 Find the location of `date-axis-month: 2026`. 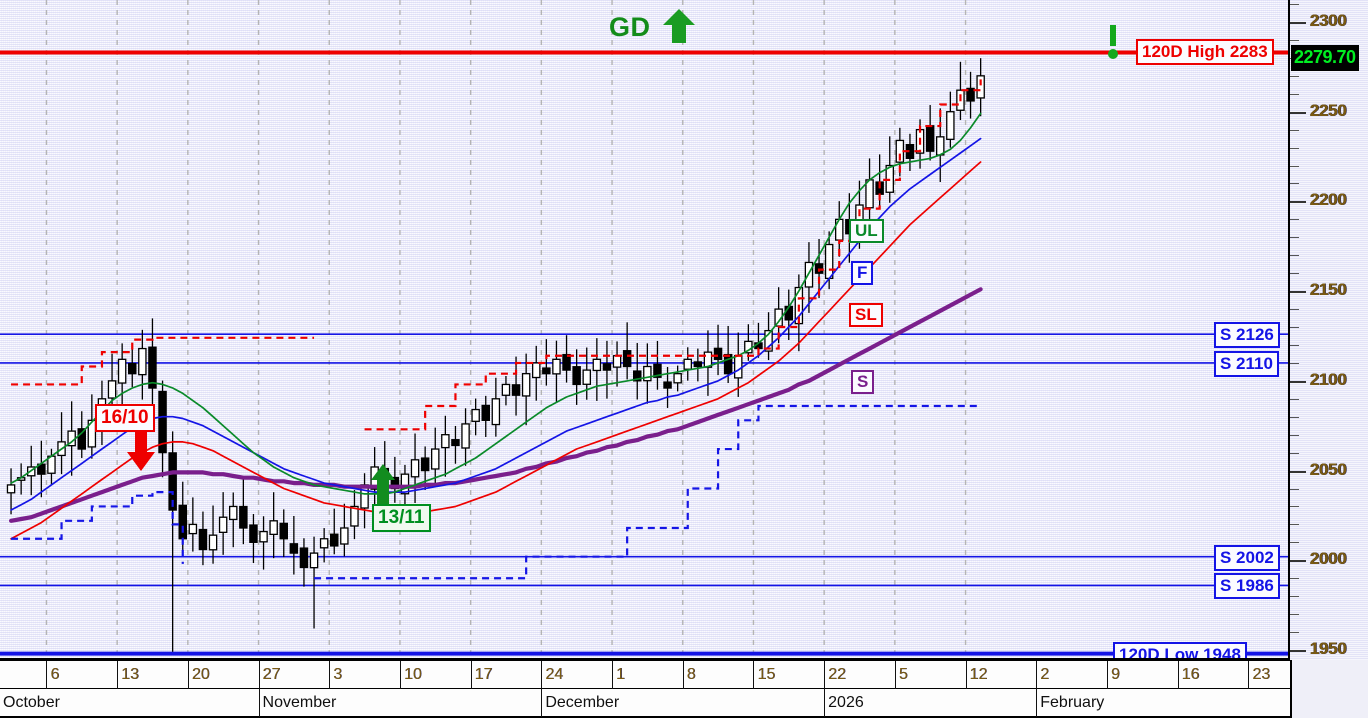

date-axis-month: 2026 is located at coordinates (930, 703).